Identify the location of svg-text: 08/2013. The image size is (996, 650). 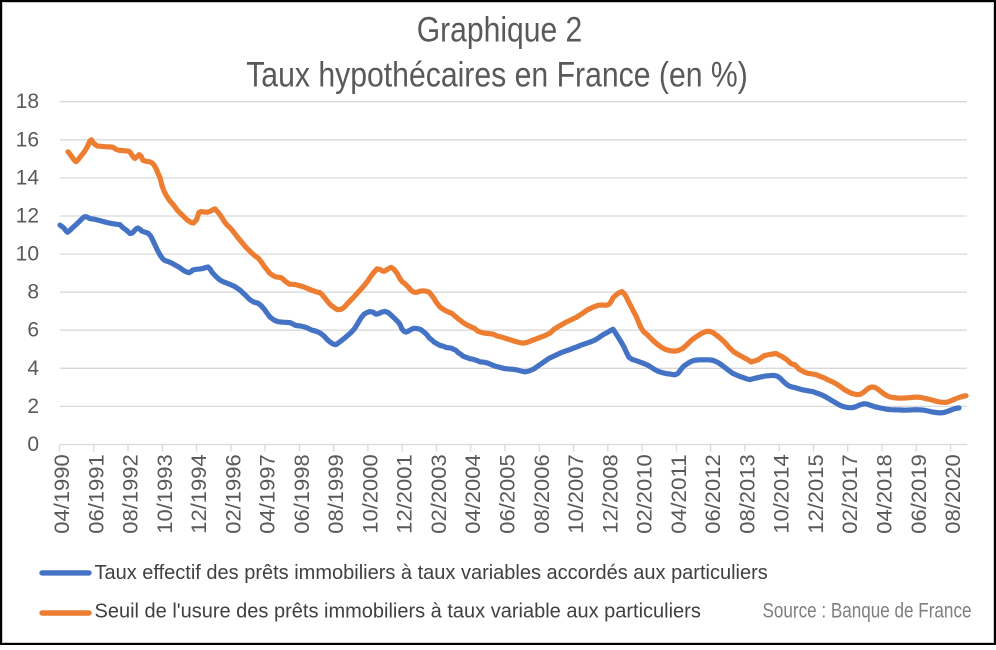
(747, 494).